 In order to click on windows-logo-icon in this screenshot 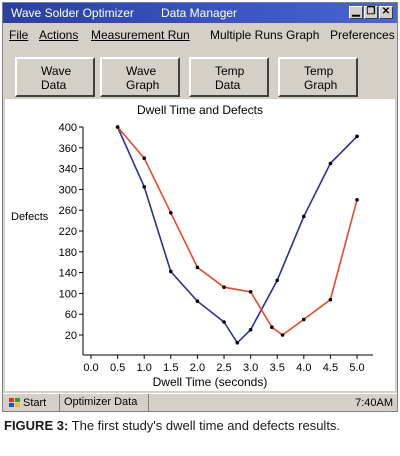, I will do `click(14, 403)`.